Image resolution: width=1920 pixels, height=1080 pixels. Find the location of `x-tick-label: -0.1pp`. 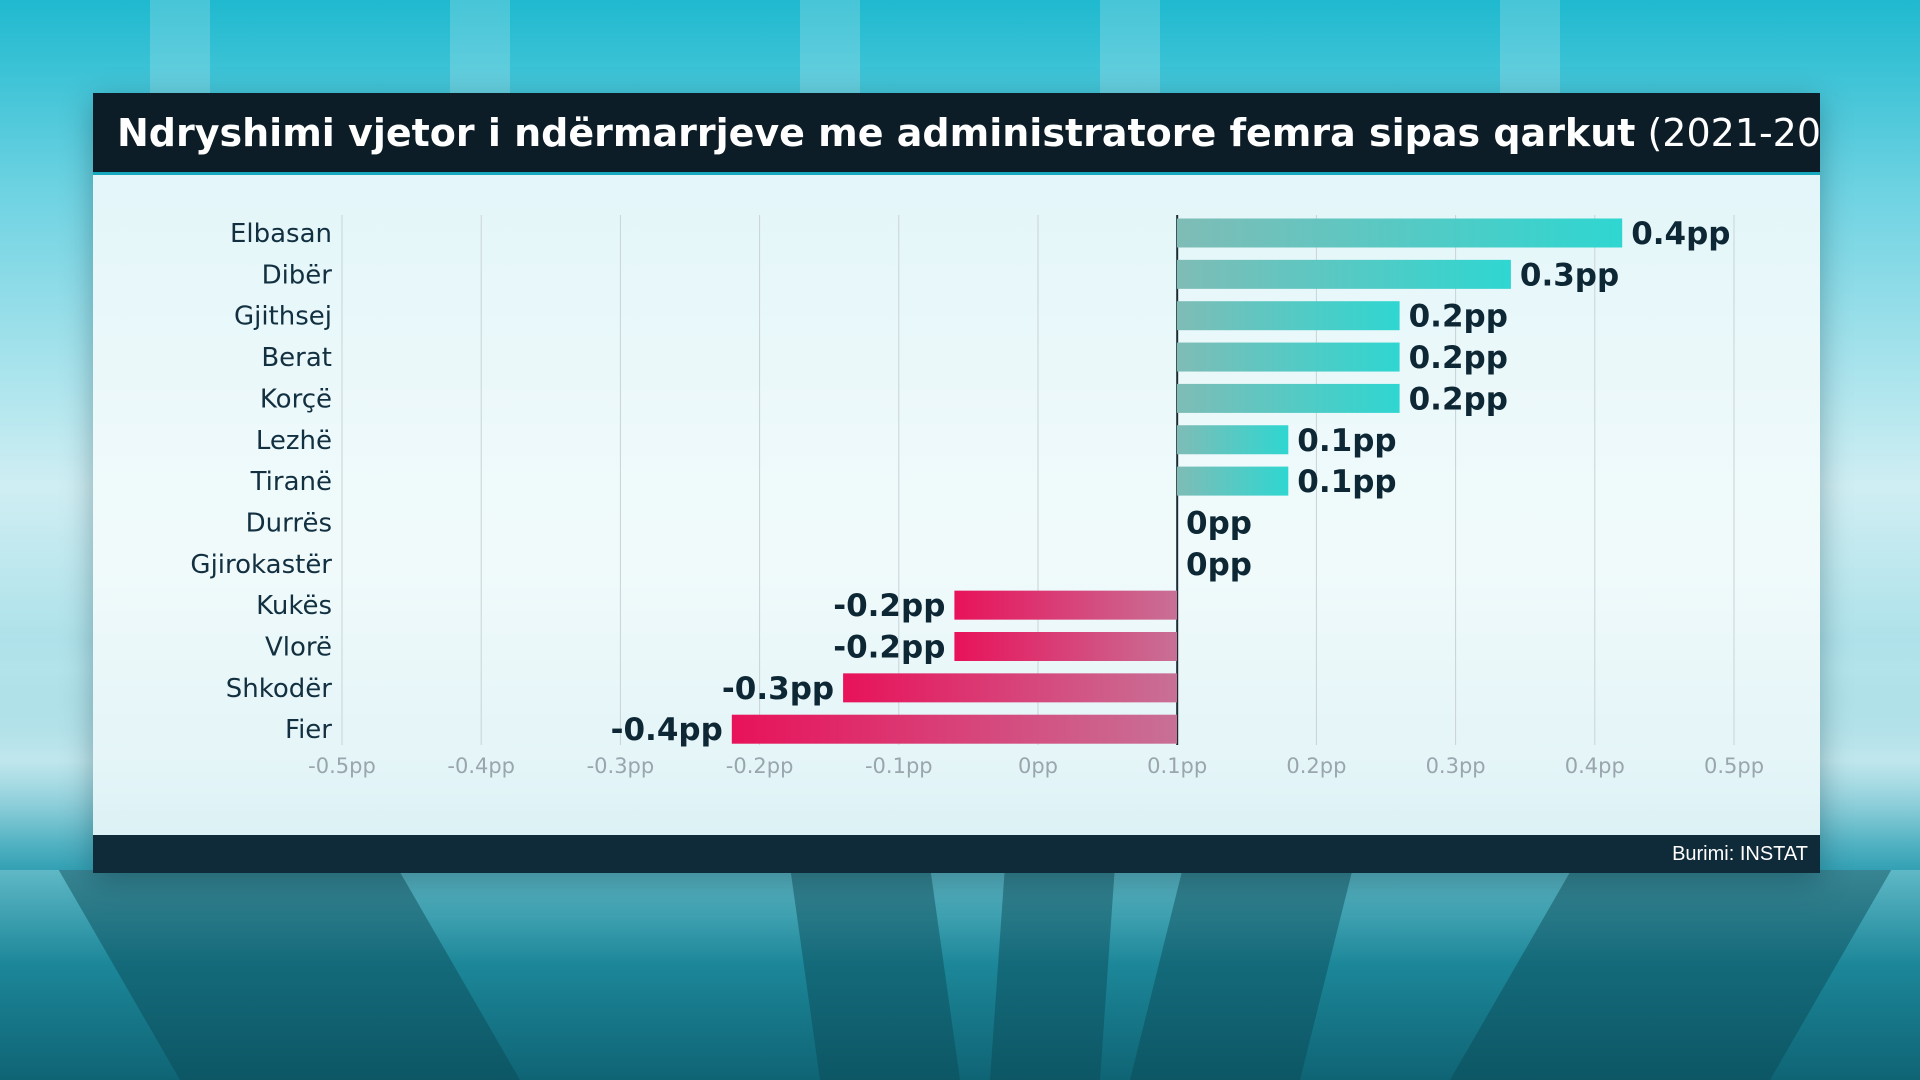

x-tick-label: -0.1pp is located at coordinates (899, 766).